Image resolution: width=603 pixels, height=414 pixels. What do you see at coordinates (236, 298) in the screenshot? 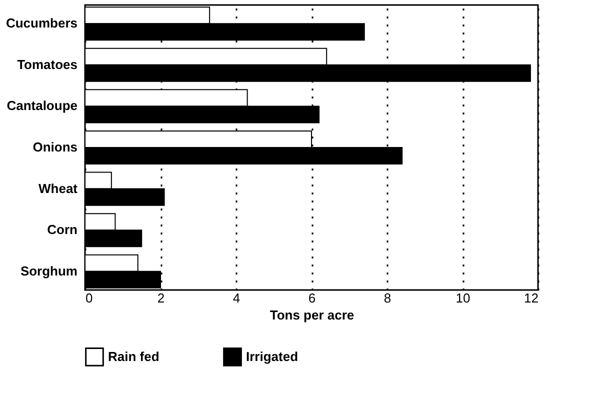
I see `x-tick-label: 4` at bounding box center [236, 298].